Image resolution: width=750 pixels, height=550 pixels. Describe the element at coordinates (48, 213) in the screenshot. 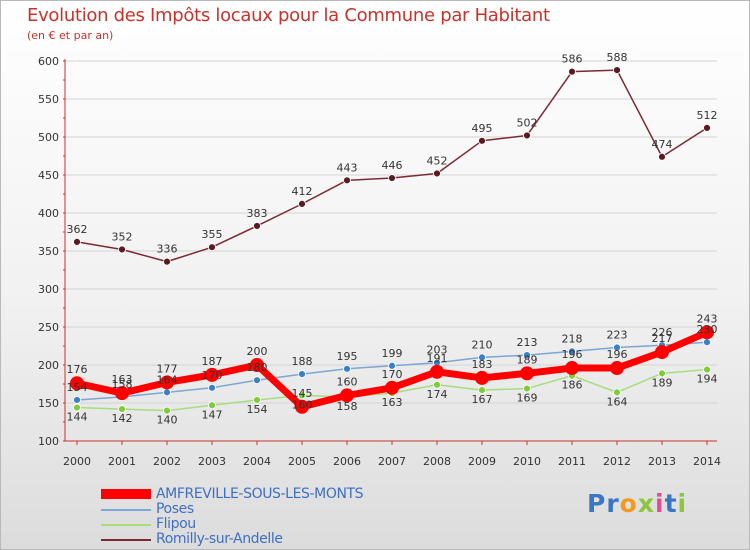

I see `y-tick-label: 400` at that location.